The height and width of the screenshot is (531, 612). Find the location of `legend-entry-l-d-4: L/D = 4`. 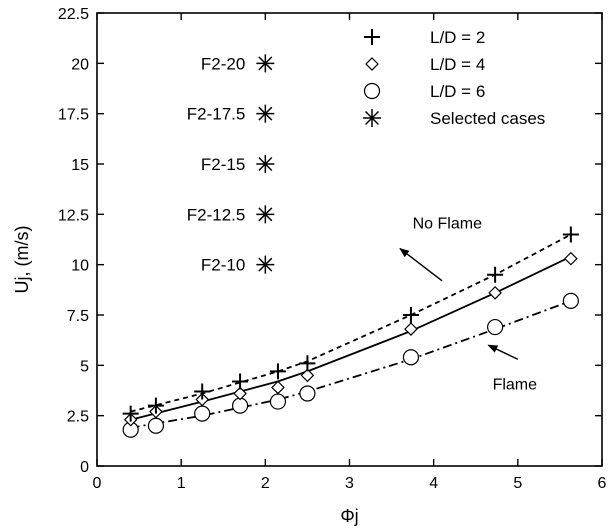

legend-entry-l-d-4: L/D = 4 is located at coordinates (457, 64).